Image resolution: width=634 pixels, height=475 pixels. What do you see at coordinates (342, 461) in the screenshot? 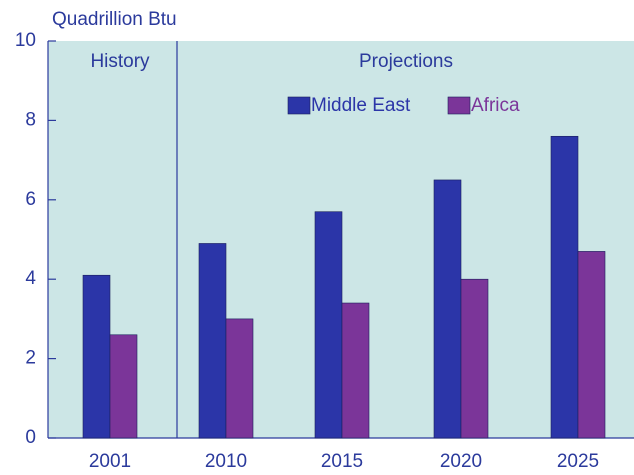
I see `x-tick-label: 2015` at bounding box center [342, 461].